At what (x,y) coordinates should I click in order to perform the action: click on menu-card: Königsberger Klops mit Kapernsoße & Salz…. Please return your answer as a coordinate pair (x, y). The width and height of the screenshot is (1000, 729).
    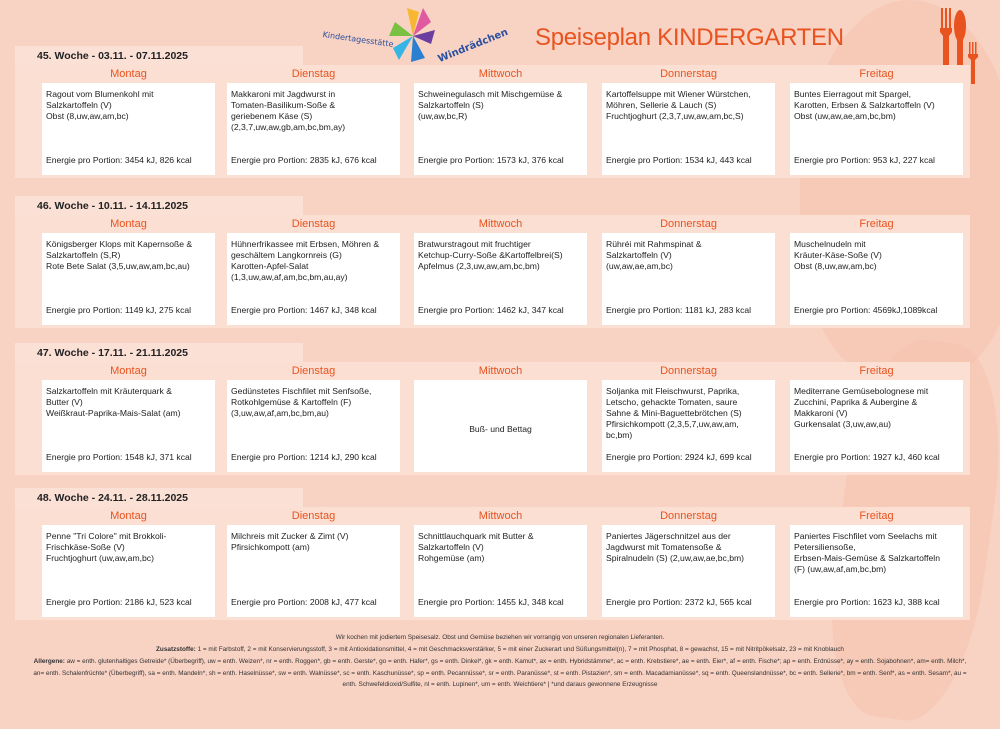
    Looking at the image, I should click on (128, 279).